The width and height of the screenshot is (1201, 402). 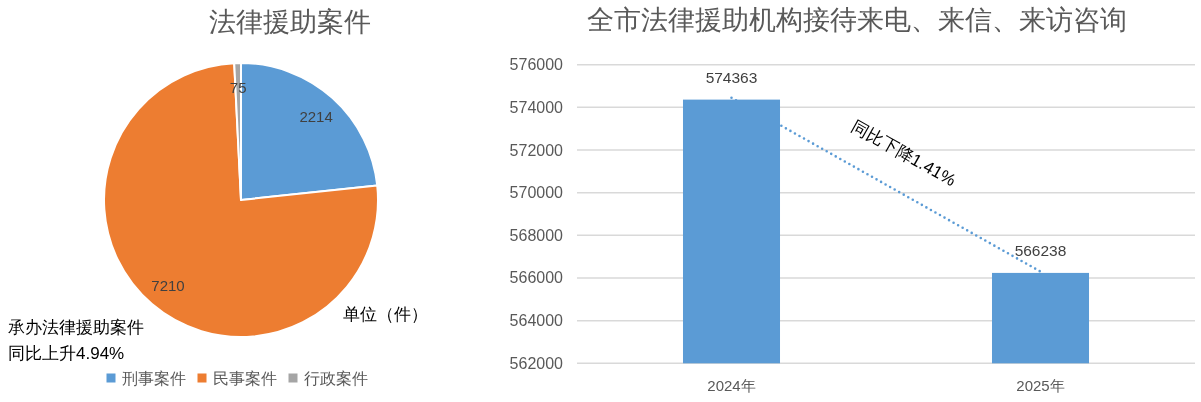 What do you see at coordinates (290, 22) in the screenshot?
I see `title: 法律援助案件` at bounding box center [290, 22].